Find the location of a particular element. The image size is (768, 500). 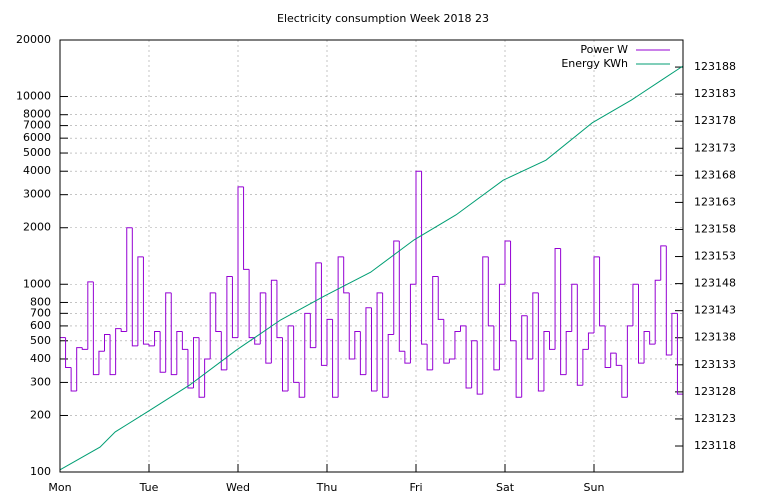

y-tick-label: 10000 is located at coordinates (33, 96).